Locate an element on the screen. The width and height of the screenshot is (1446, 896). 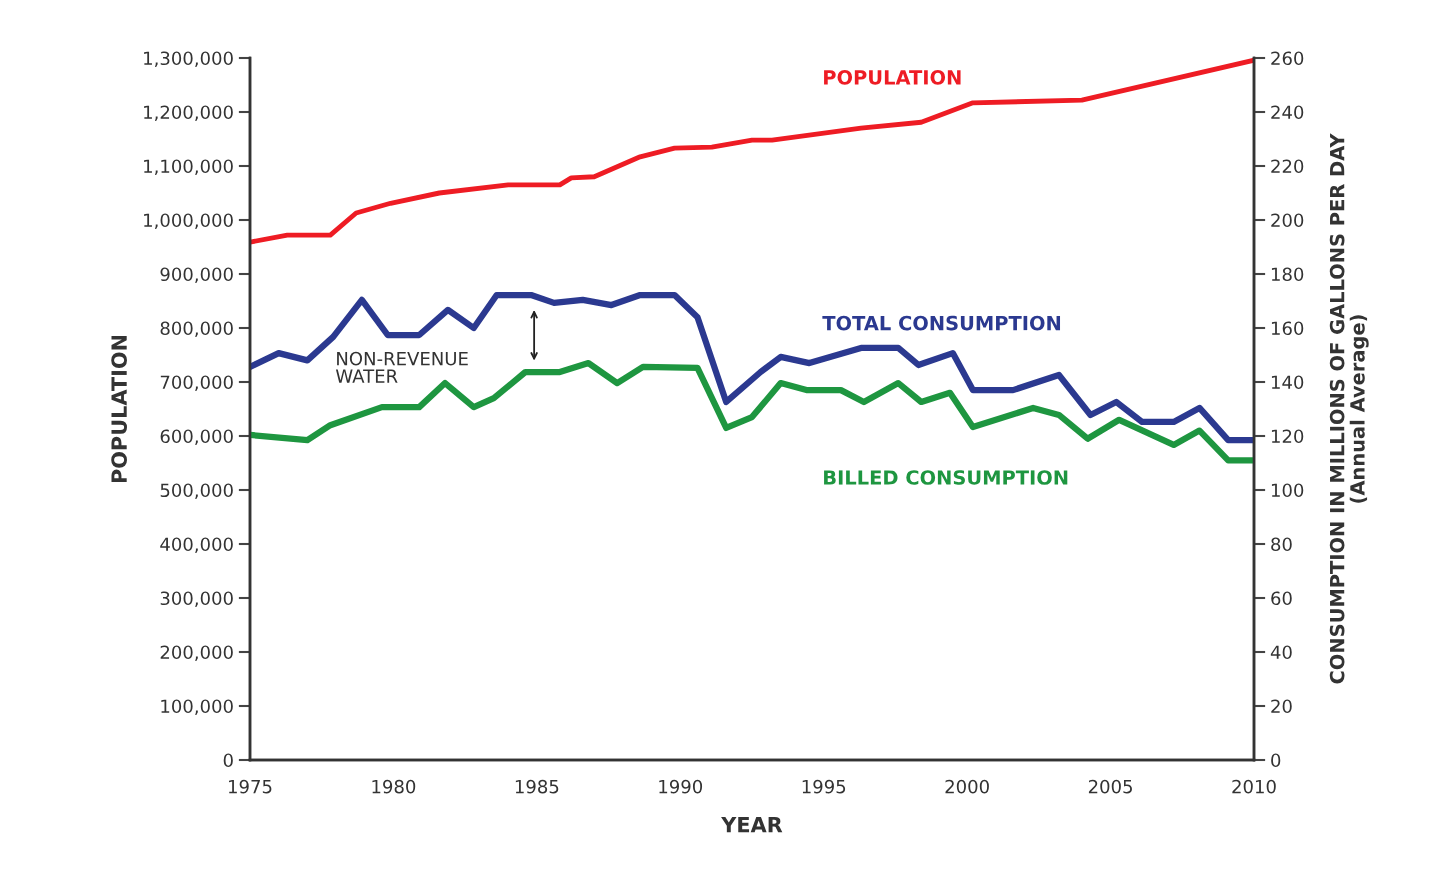
y2-tick-label: 140 is located at coordinates (1287, 382).